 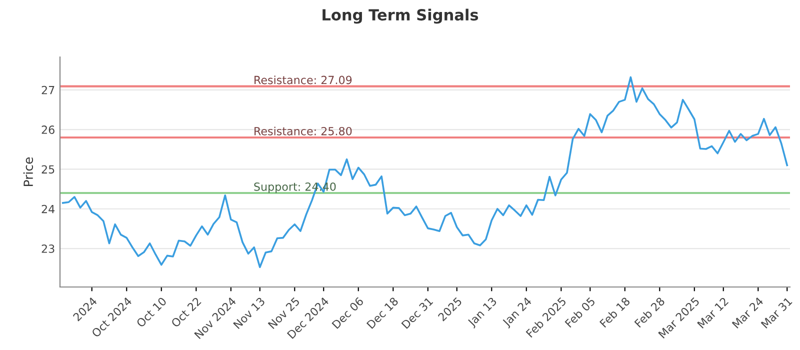 What do you see at coordinates (48, 248) in the screenshot?
I see `y-tick-label: 23` at bounding box center [48, 248].